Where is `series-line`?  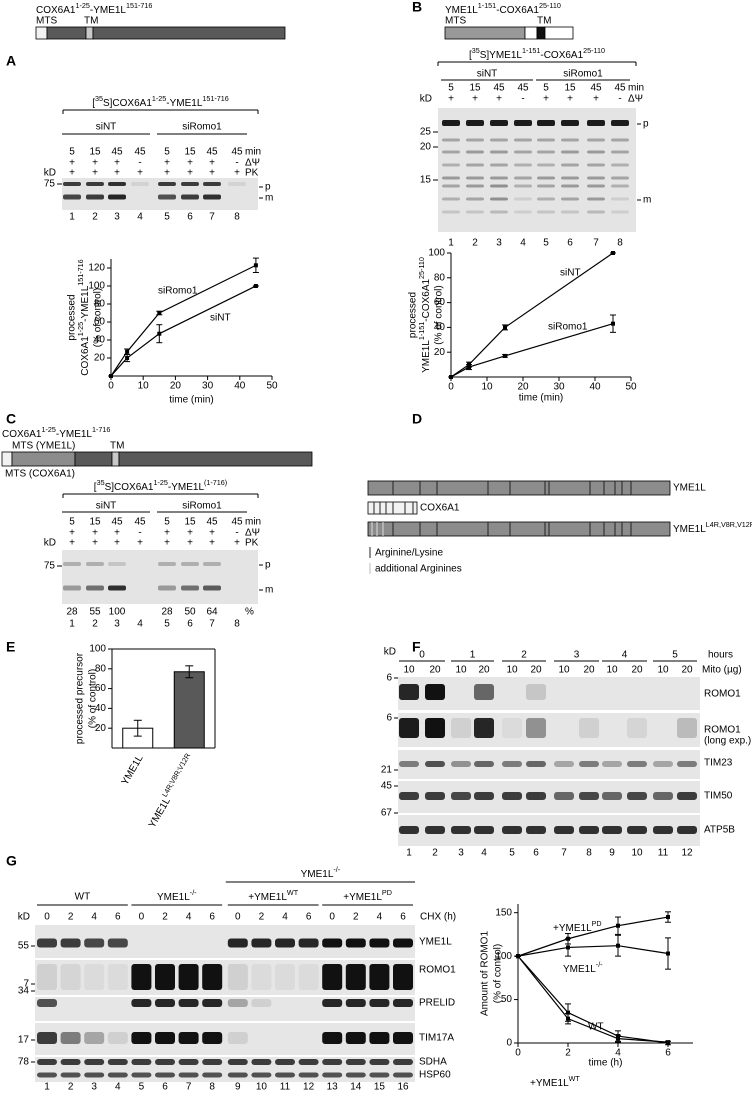 series-line is located at coordinates (593, 999).